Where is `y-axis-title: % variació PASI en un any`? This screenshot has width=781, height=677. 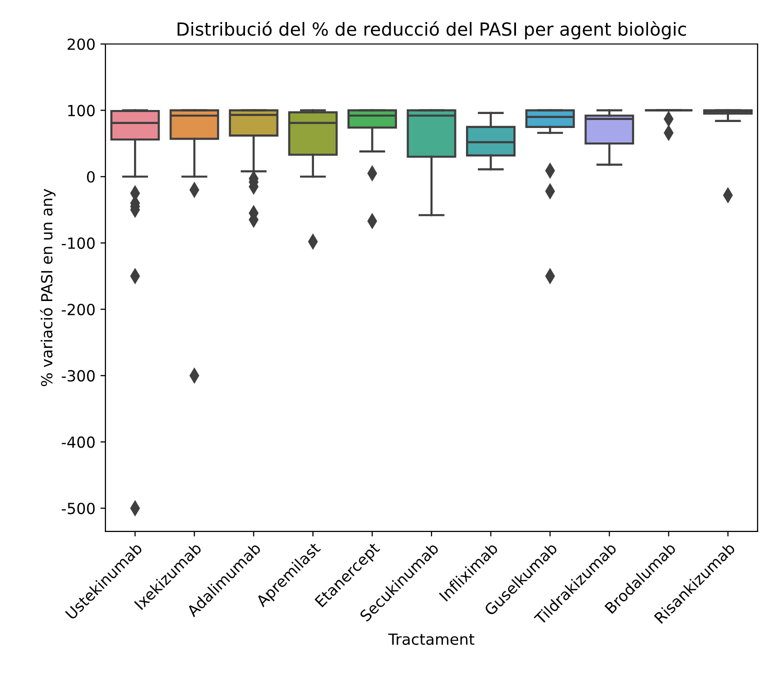 y-axis-title: % variació PASI en un any is located at coordinates (48, 287).